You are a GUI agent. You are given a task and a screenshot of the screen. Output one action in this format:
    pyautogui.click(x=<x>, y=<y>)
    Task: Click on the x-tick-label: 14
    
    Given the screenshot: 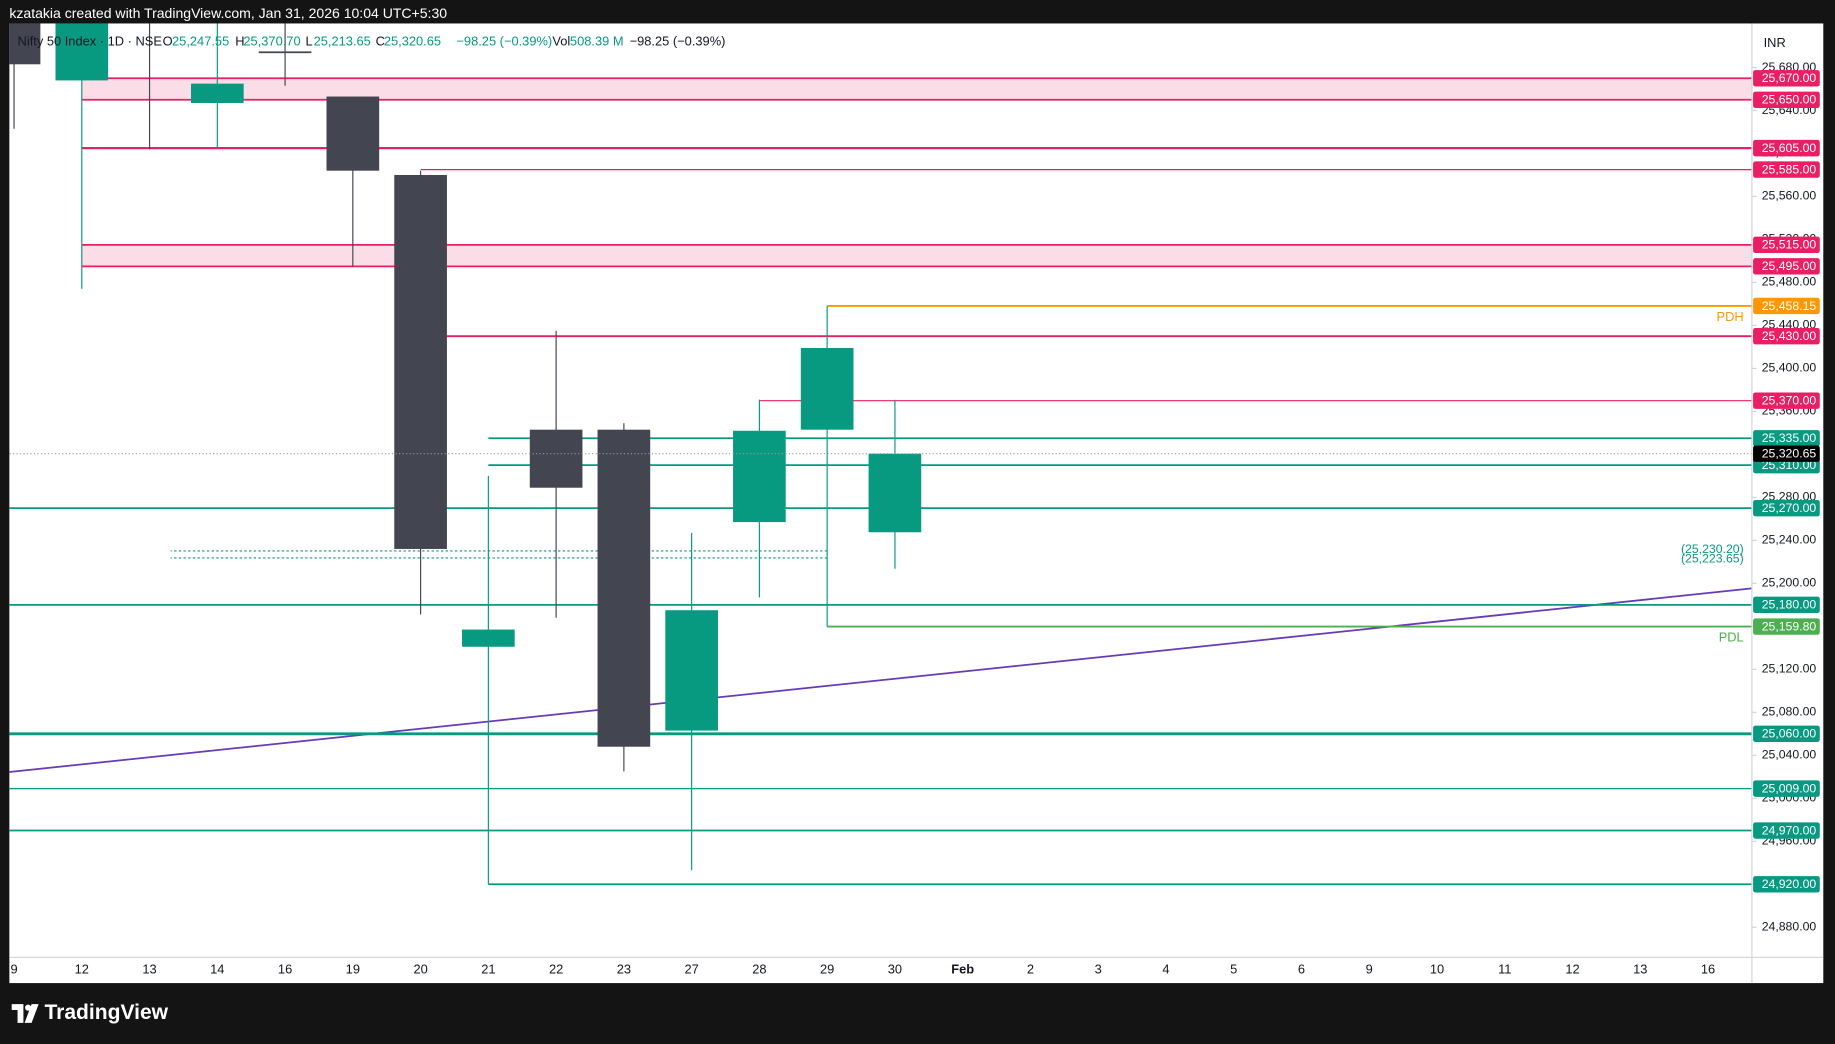 What is the action you would take?
    pyautogui.click(x=217, y=969)
    